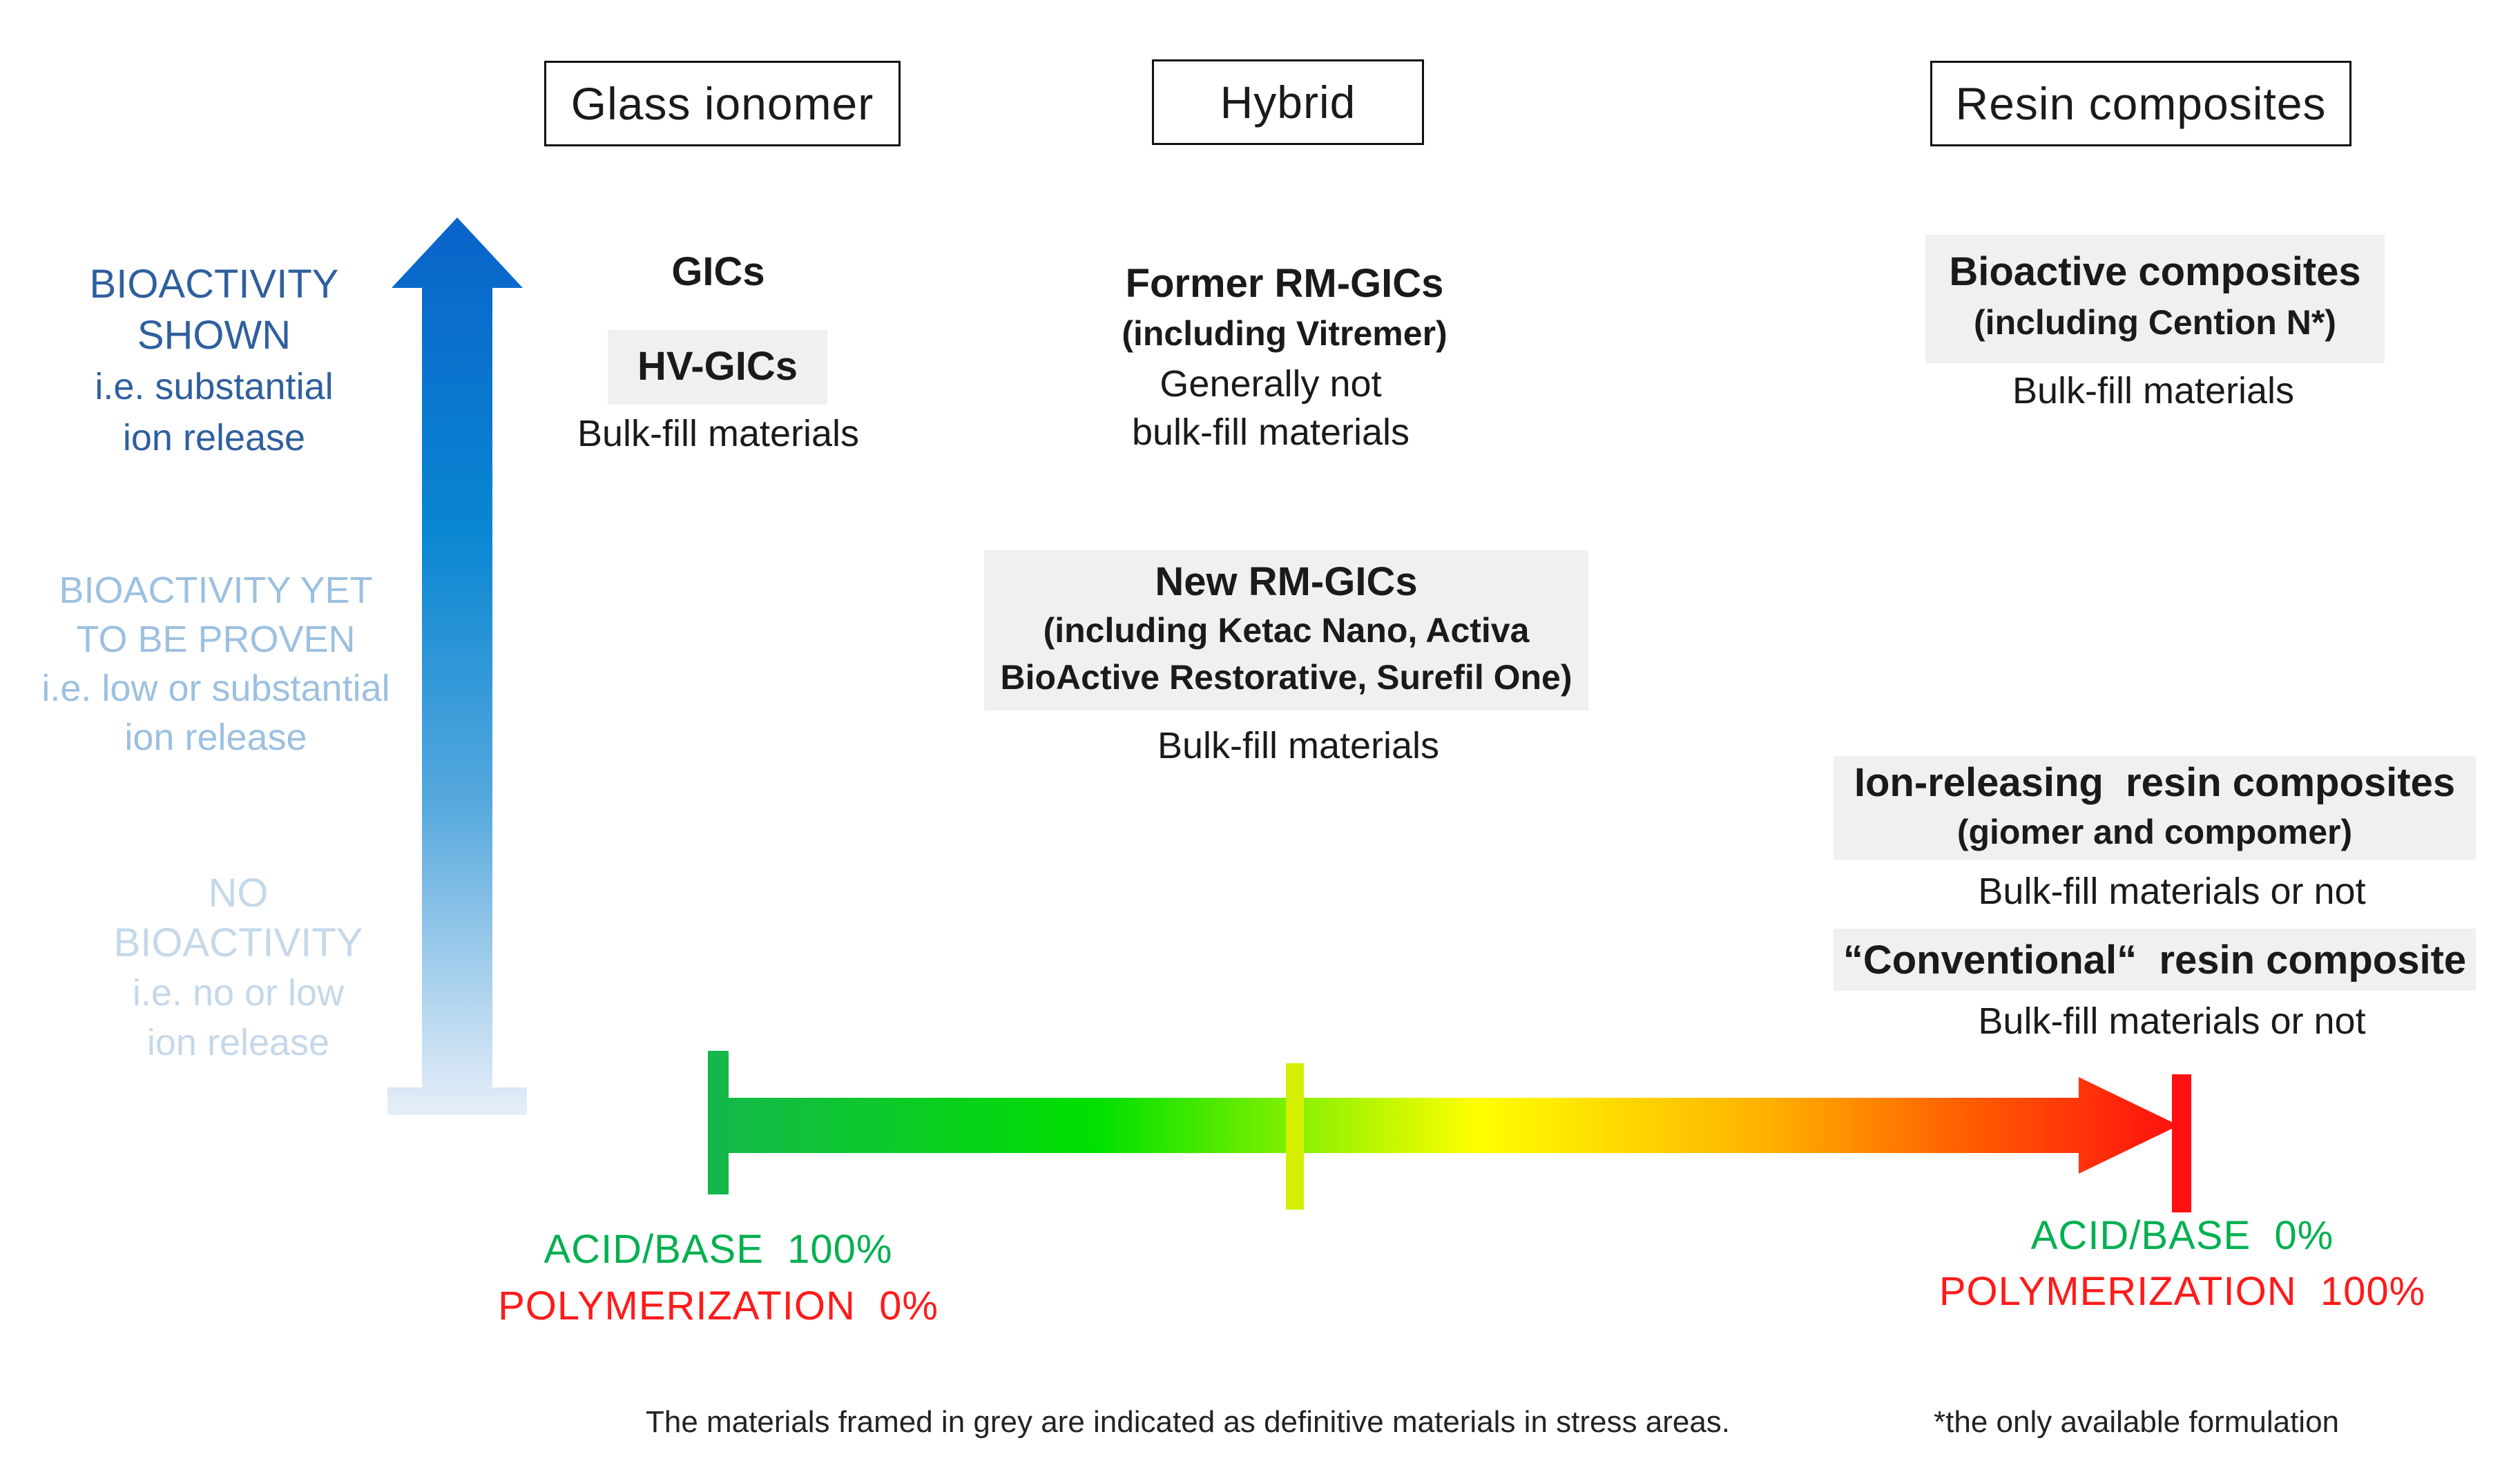  I want to click on former-rm-gics-note-2: bulk-fill materials, so click(1270, 432).